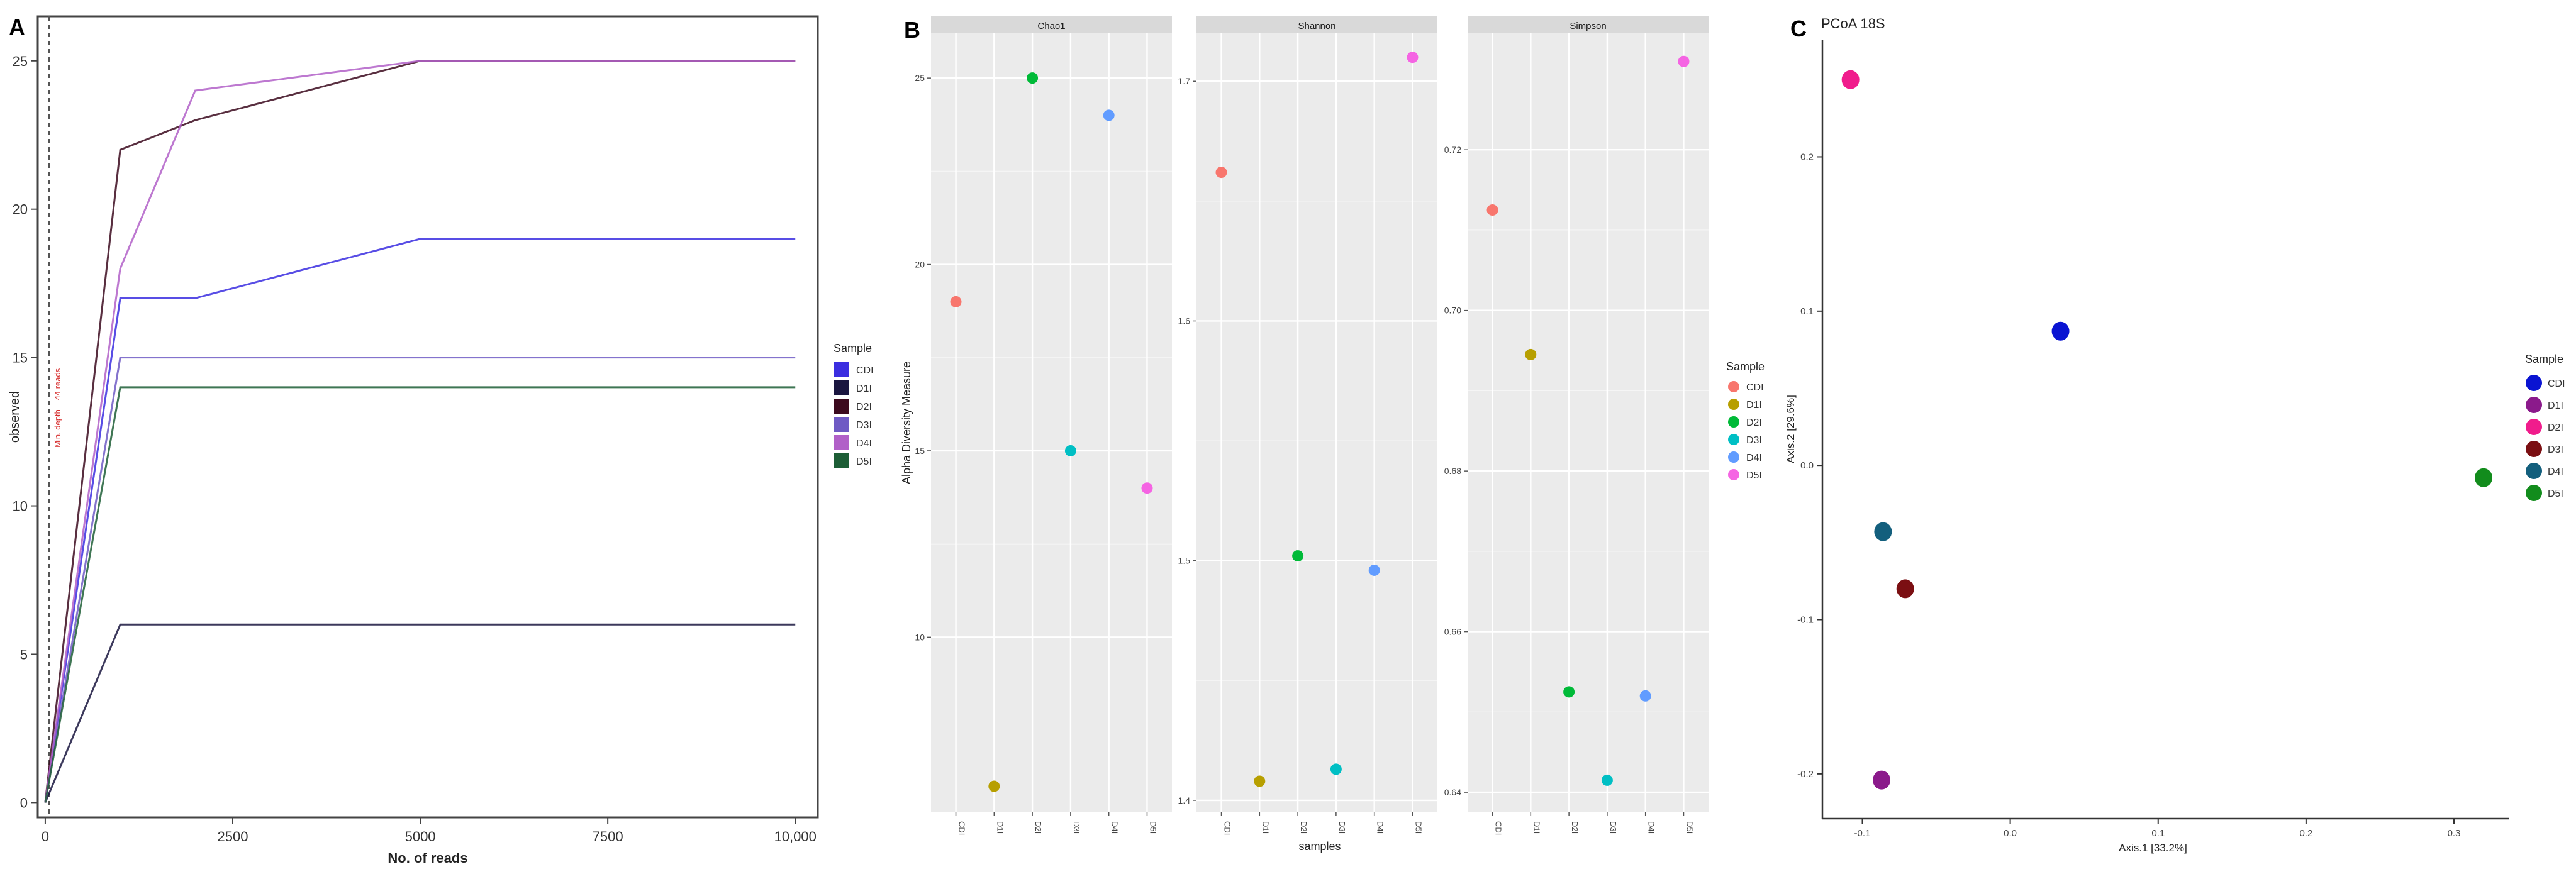 The height and width of the screenshot is (879, 2576). Describe the element at coordinates (1452, 311) in the screenshot. I see `y-tick-label: 0.70` at that location.